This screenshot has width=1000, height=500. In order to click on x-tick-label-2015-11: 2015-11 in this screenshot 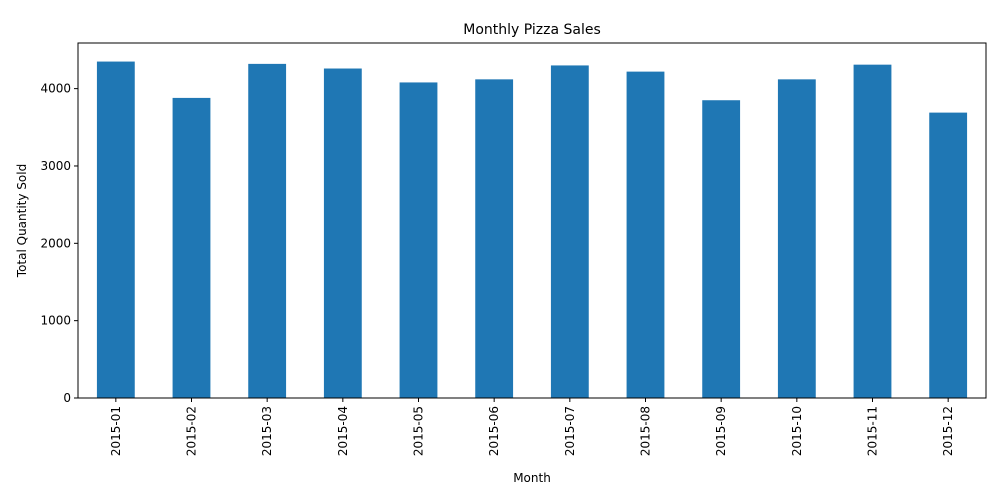, I will do `click(873, 431)`.